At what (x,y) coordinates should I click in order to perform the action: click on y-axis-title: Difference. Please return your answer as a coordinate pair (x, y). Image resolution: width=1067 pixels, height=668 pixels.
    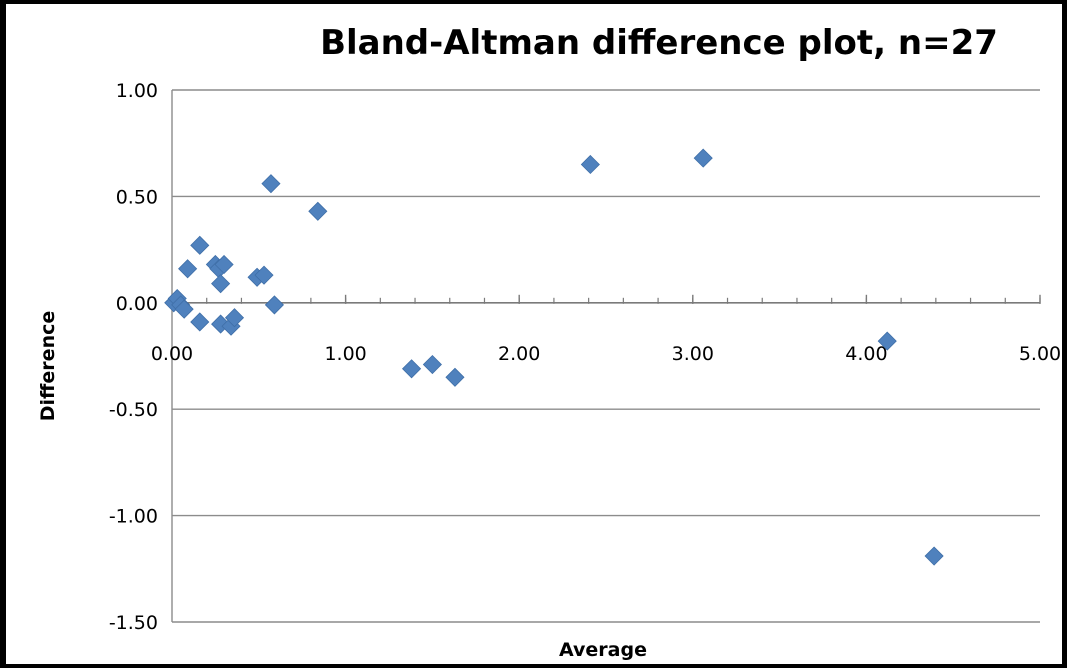
    Looking at the image, I should click on (48, 366).